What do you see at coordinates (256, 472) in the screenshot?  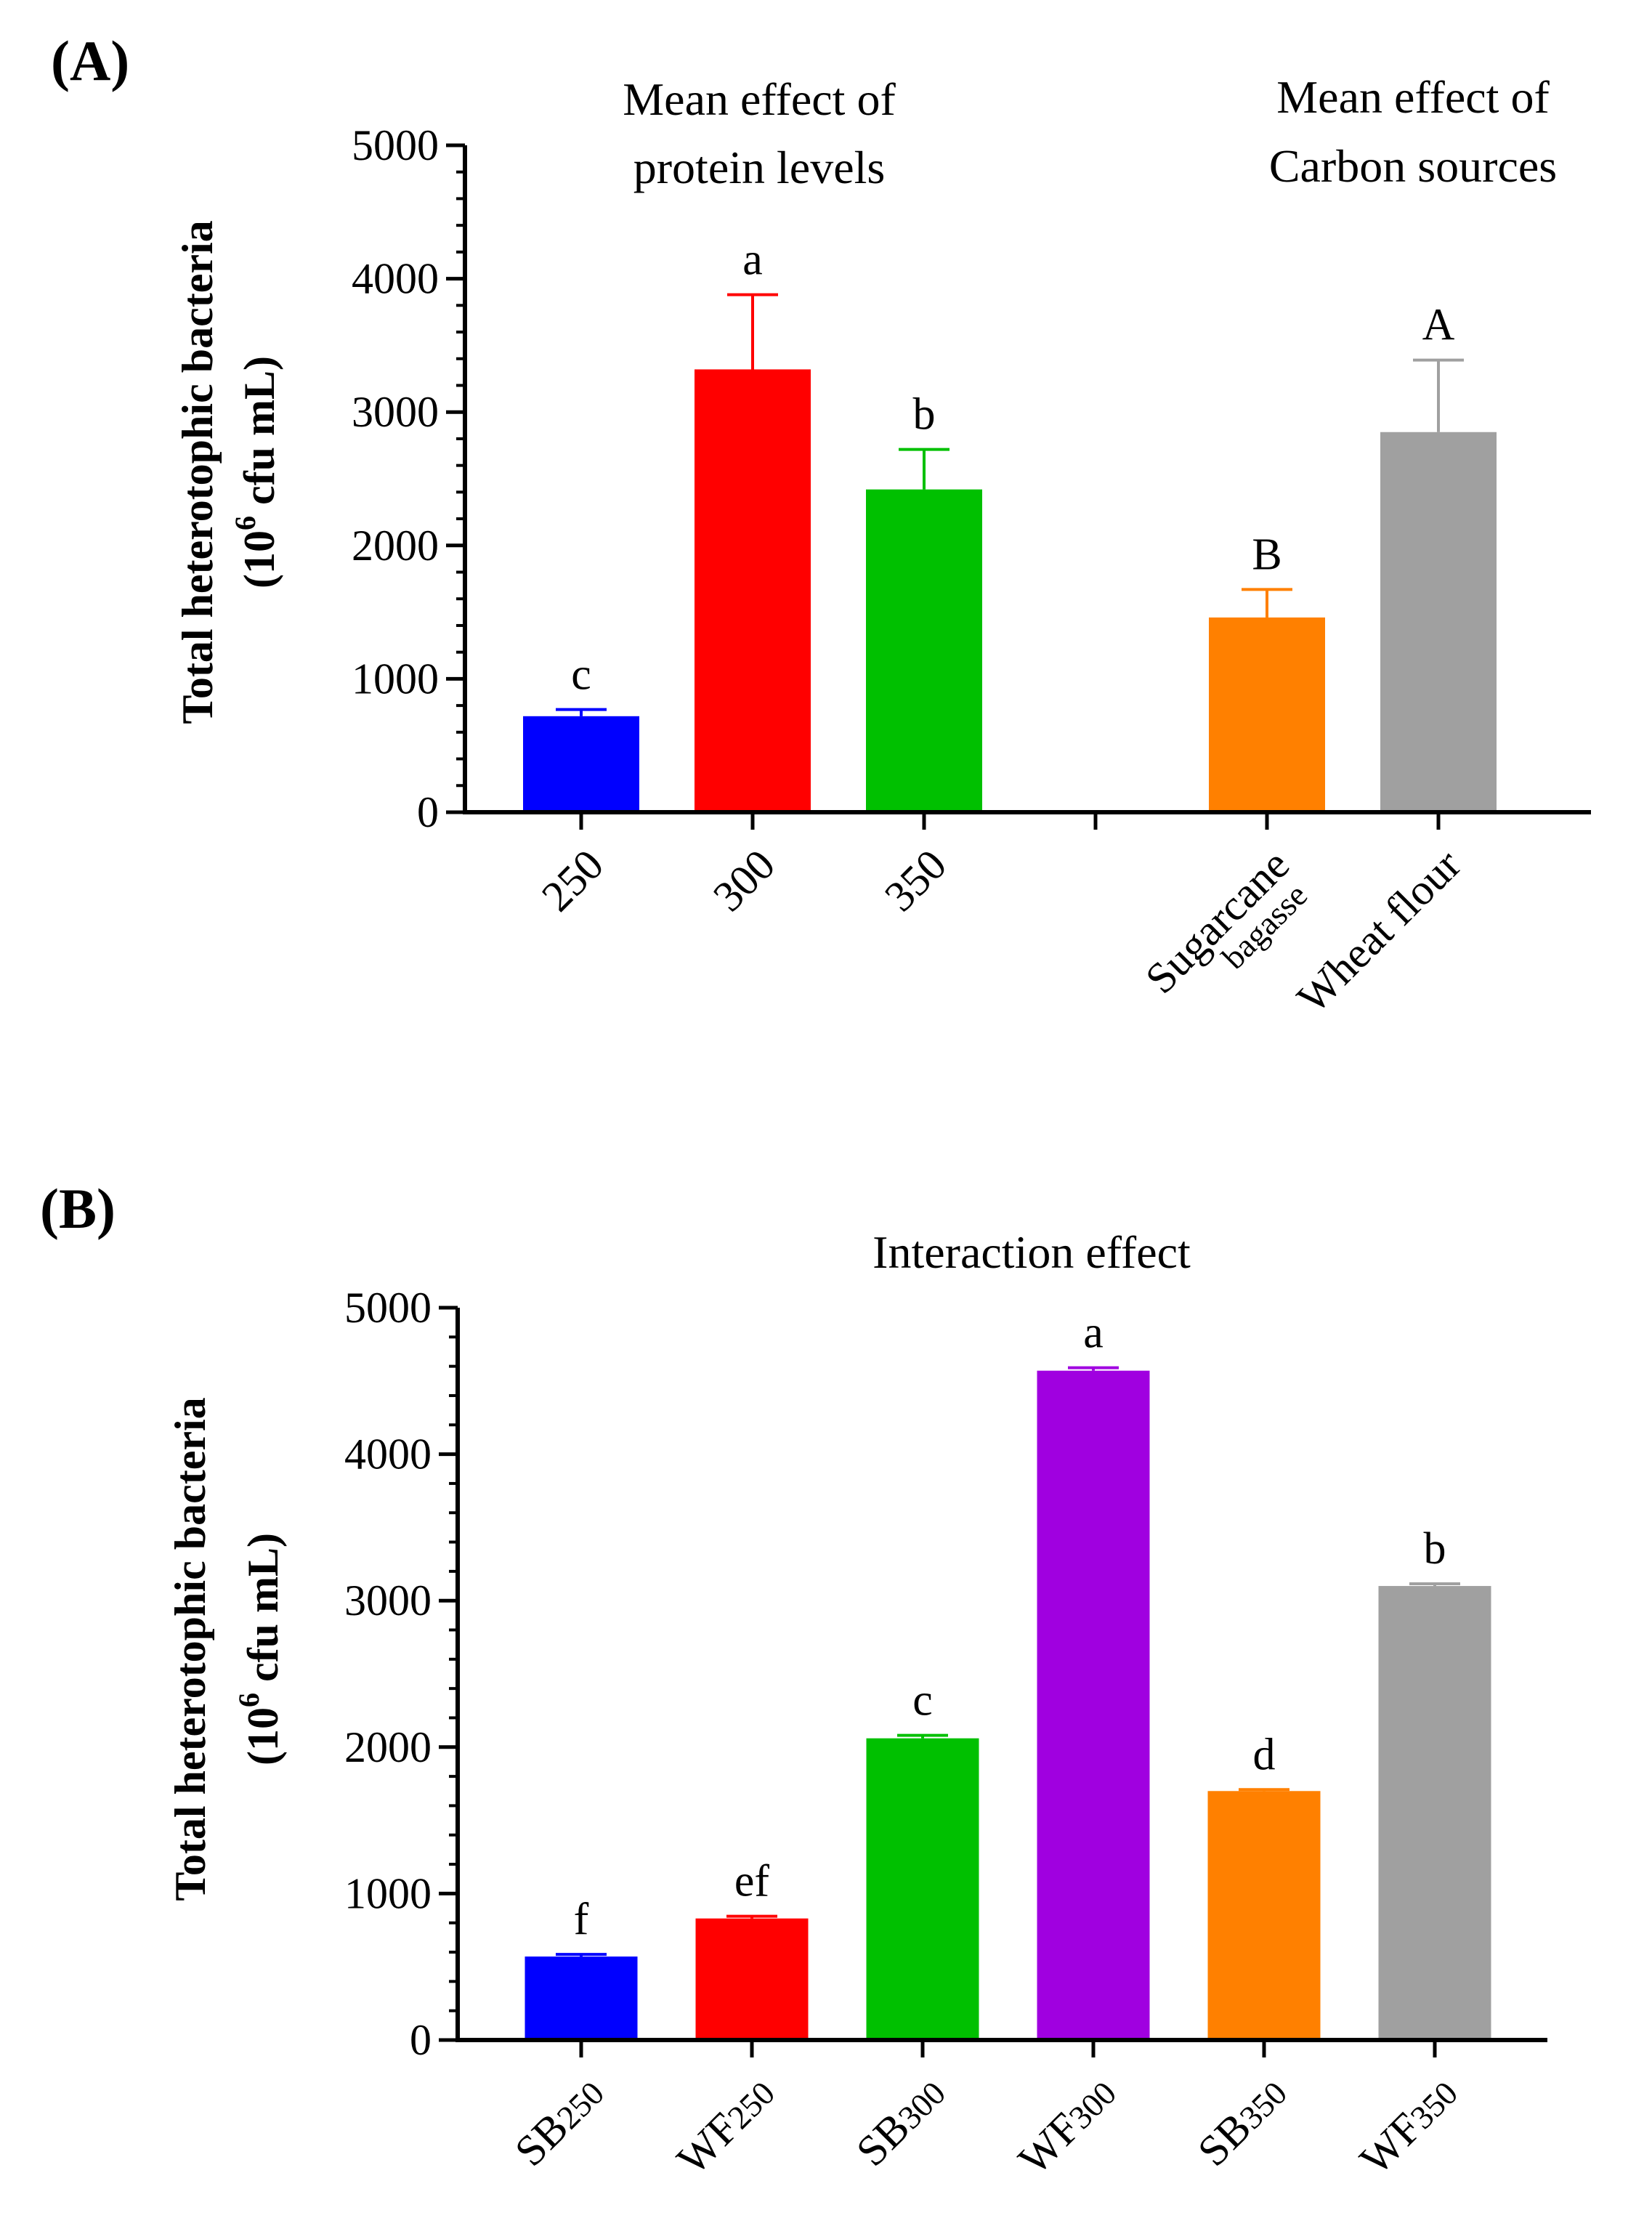 I see `panel-a-ylabel-line2: (106 cfu mL)` at bounding box center [256, 472].